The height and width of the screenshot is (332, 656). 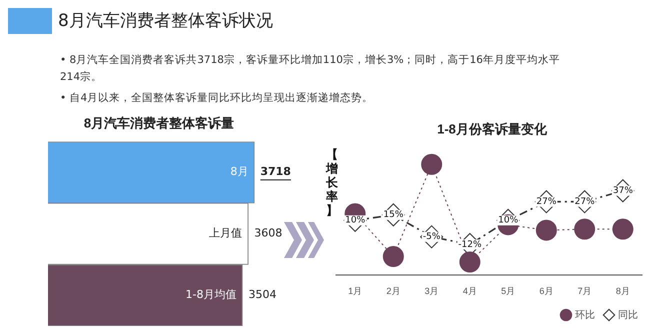 I want to click on data-label: -5%, so click(x=431, y=237).